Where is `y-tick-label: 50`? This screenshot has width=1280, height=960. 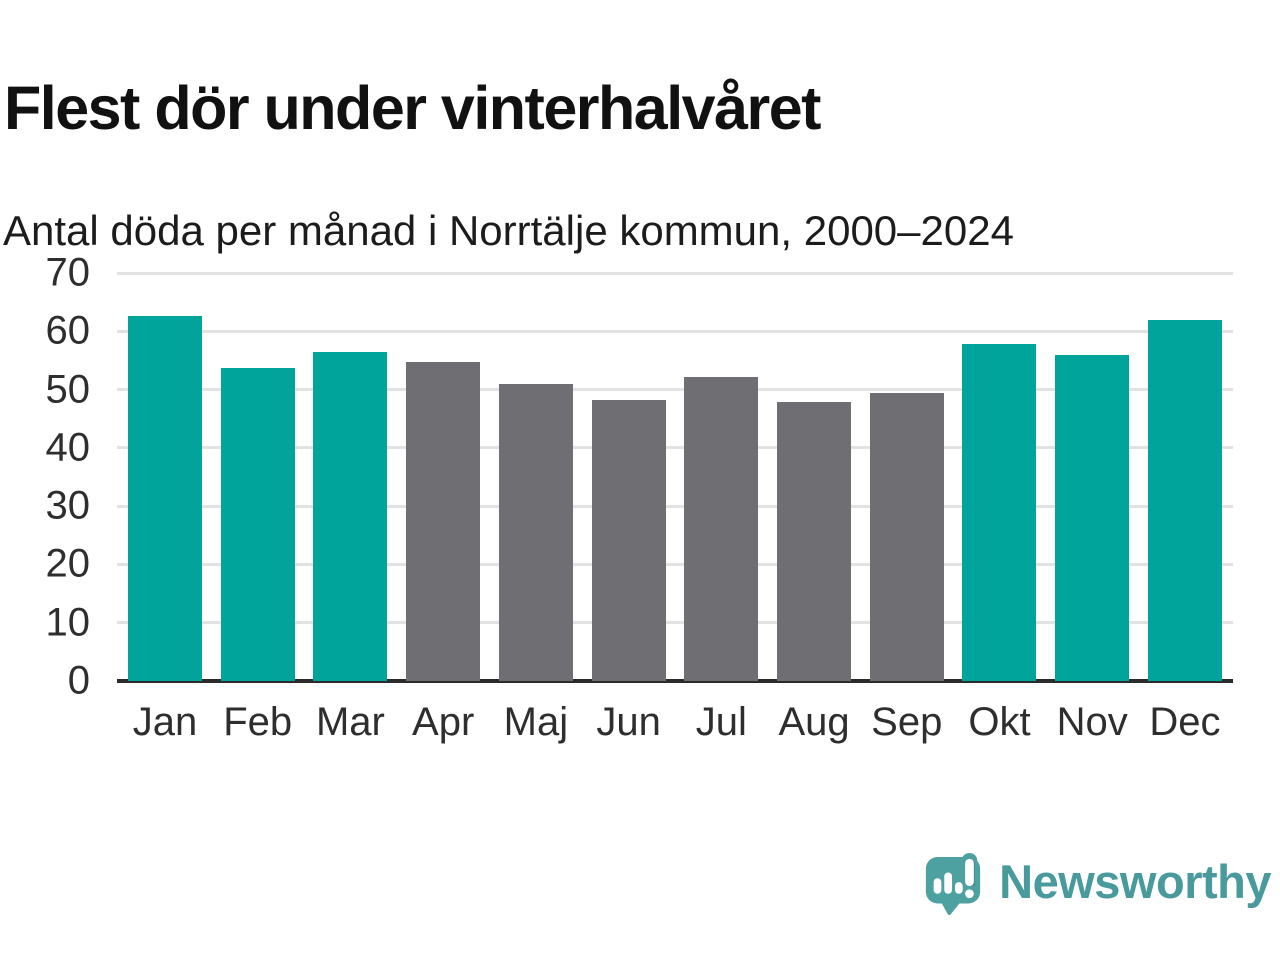 y-tick-label: 50 is located at coordinates (68, 389).